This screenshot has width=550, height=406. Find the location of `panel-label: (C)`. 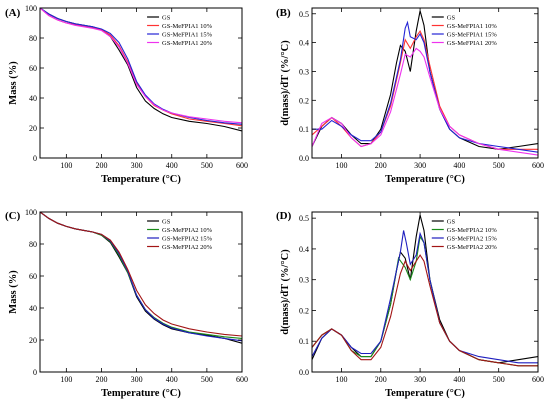

panel-label: (C) is located at coordinates (13, 216).